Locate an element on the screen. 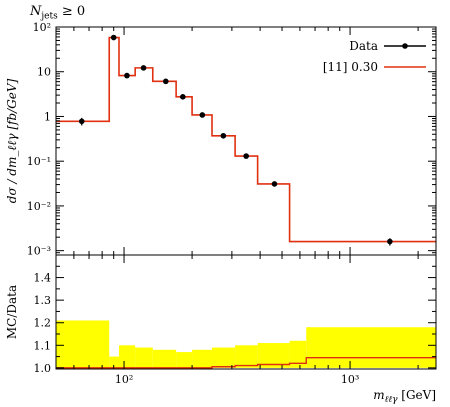 The image size is (450, 407). header-rel: ≥ 0 is located at coordinates (73, 11).